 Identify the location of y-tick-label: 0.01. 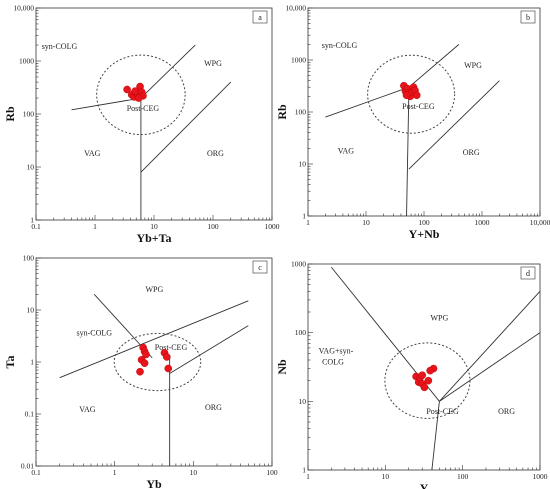
(27, 466).